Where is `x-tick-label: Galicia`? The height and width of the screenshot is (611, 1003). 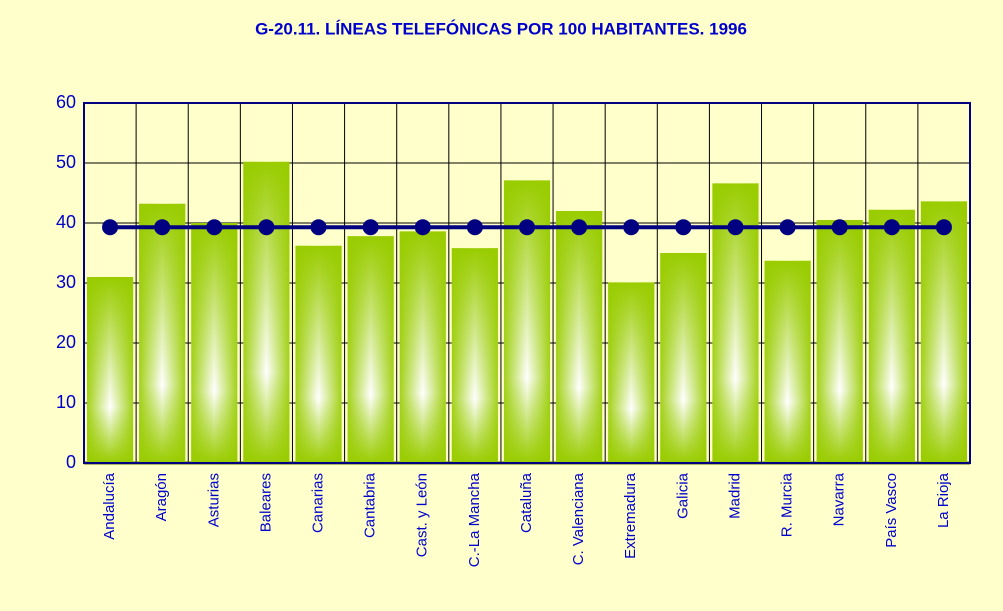 x-tick-label: Galicia is located at coordinates (682, 495).